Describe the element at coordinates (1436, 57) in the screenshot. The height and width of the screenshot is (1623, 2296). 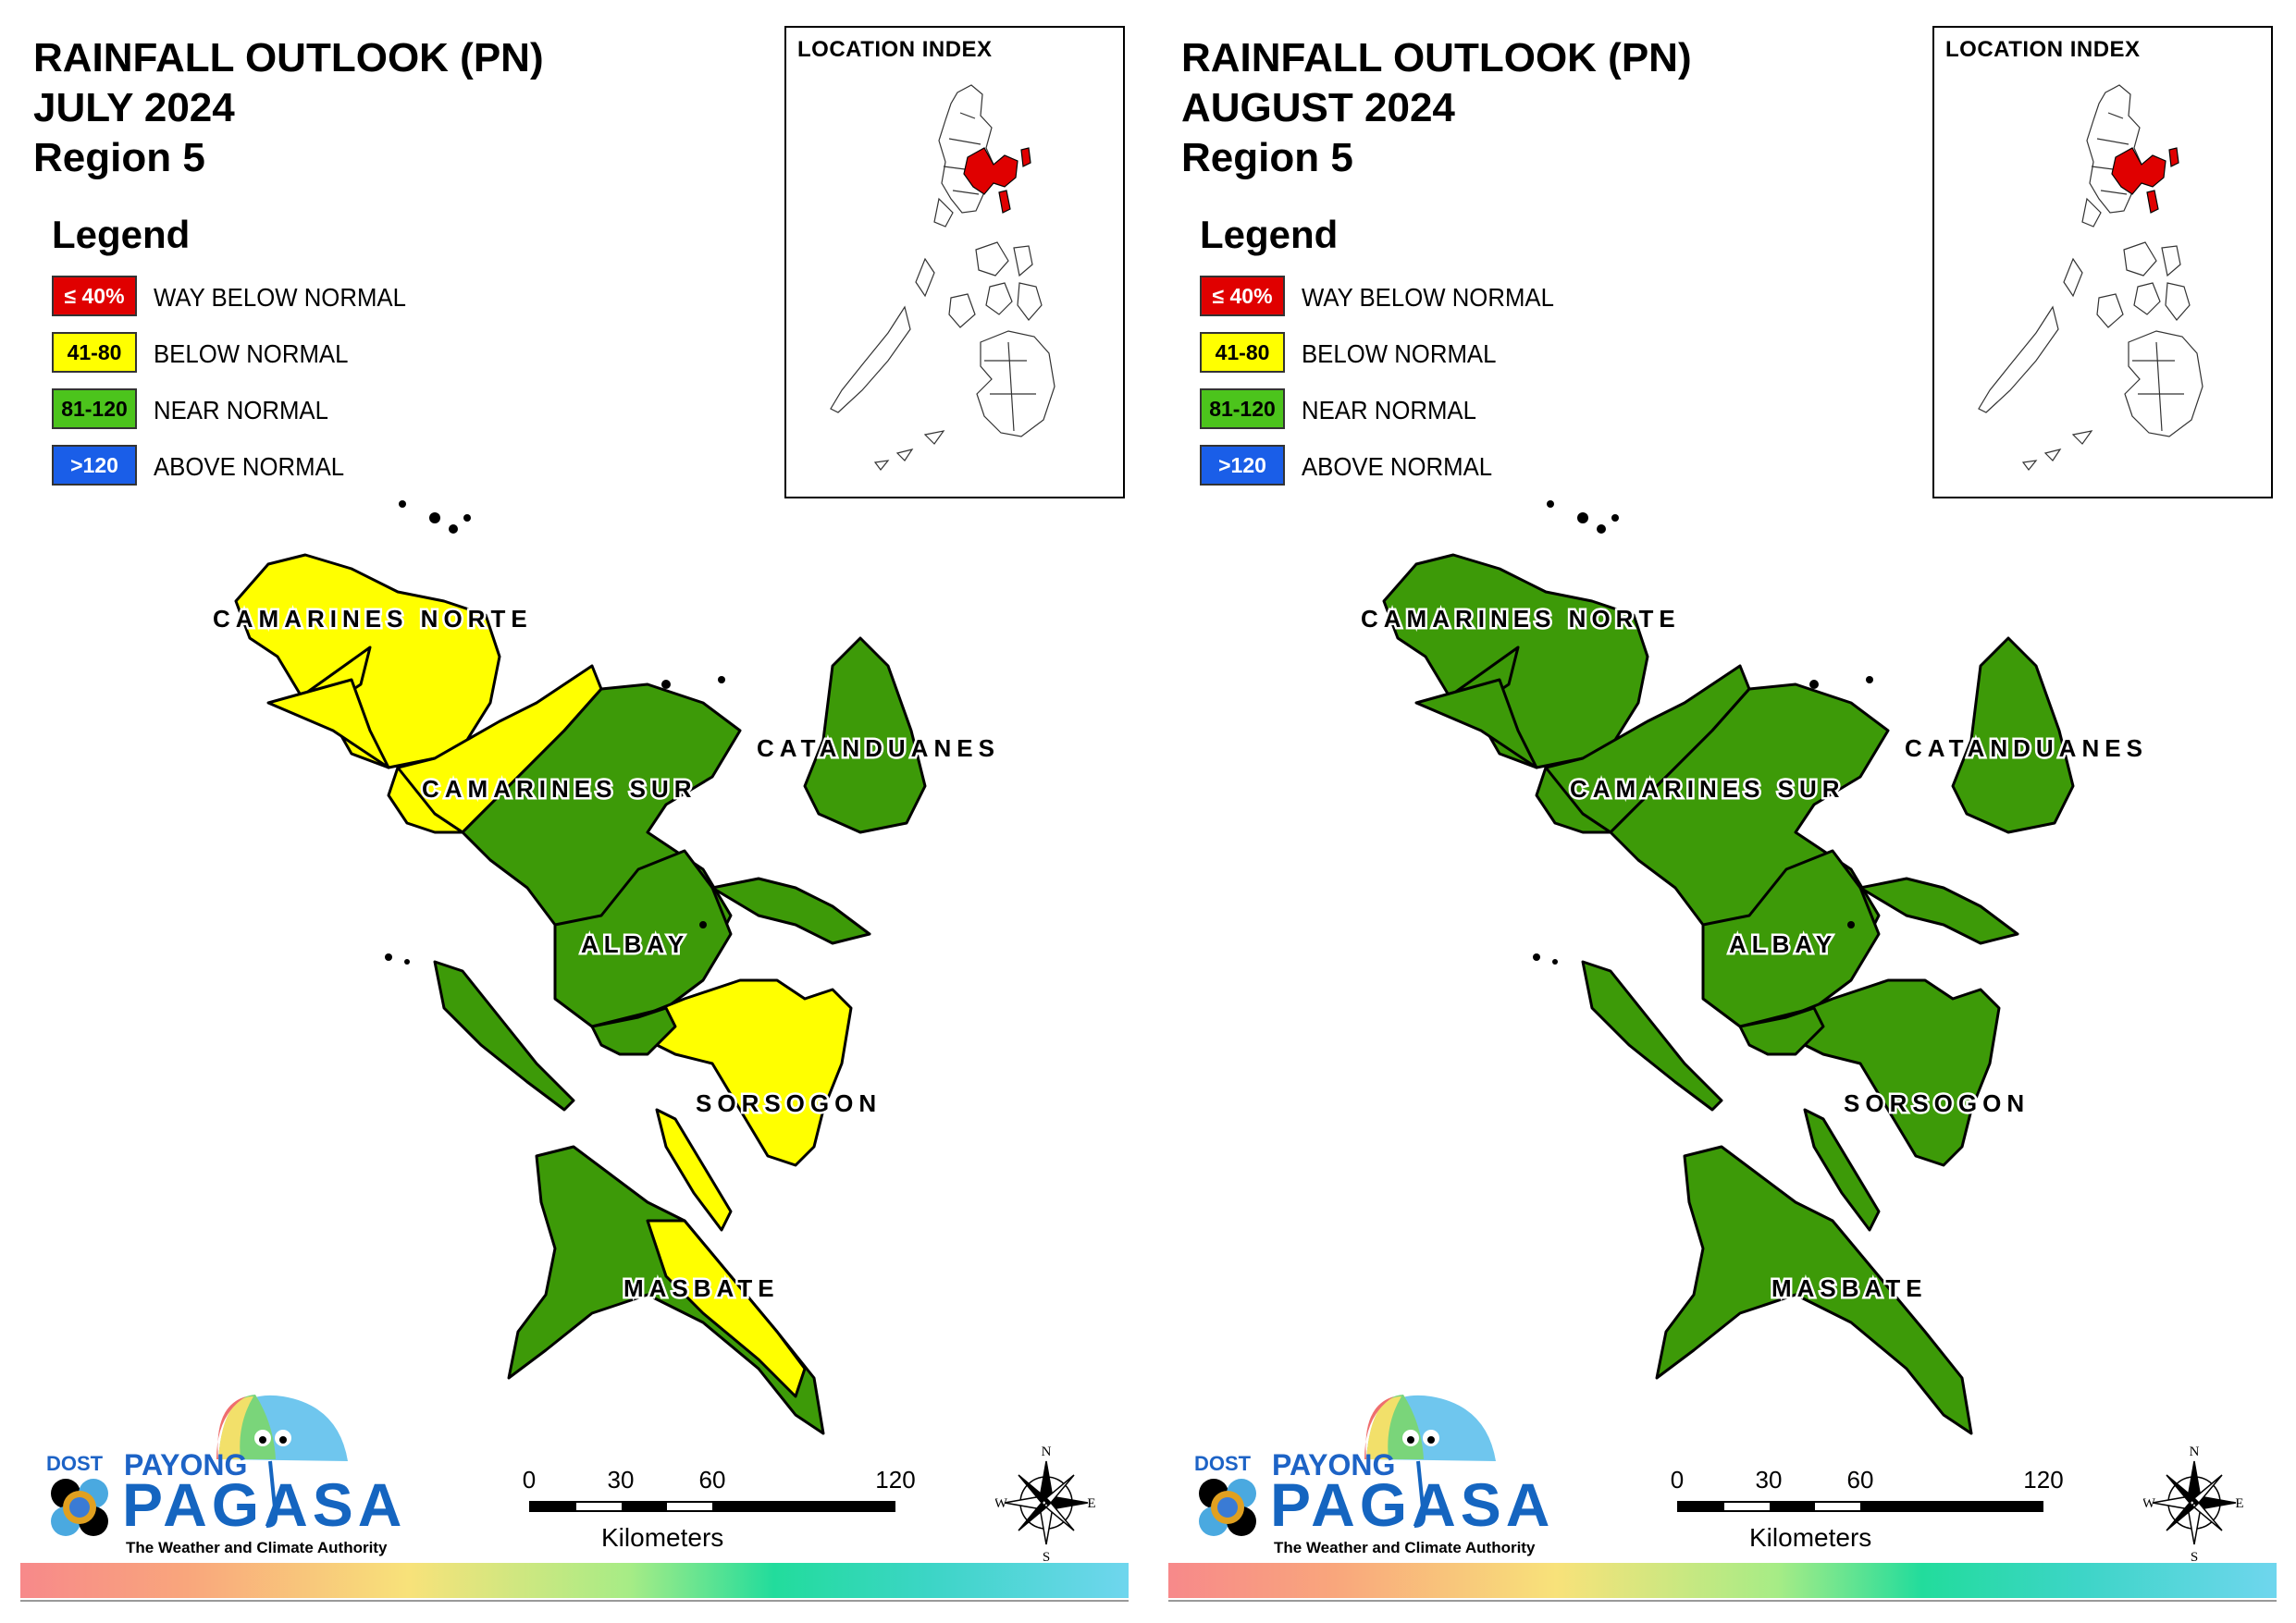
I see `title-main: RAINFALL OUTLOOK (PN)` at that location.